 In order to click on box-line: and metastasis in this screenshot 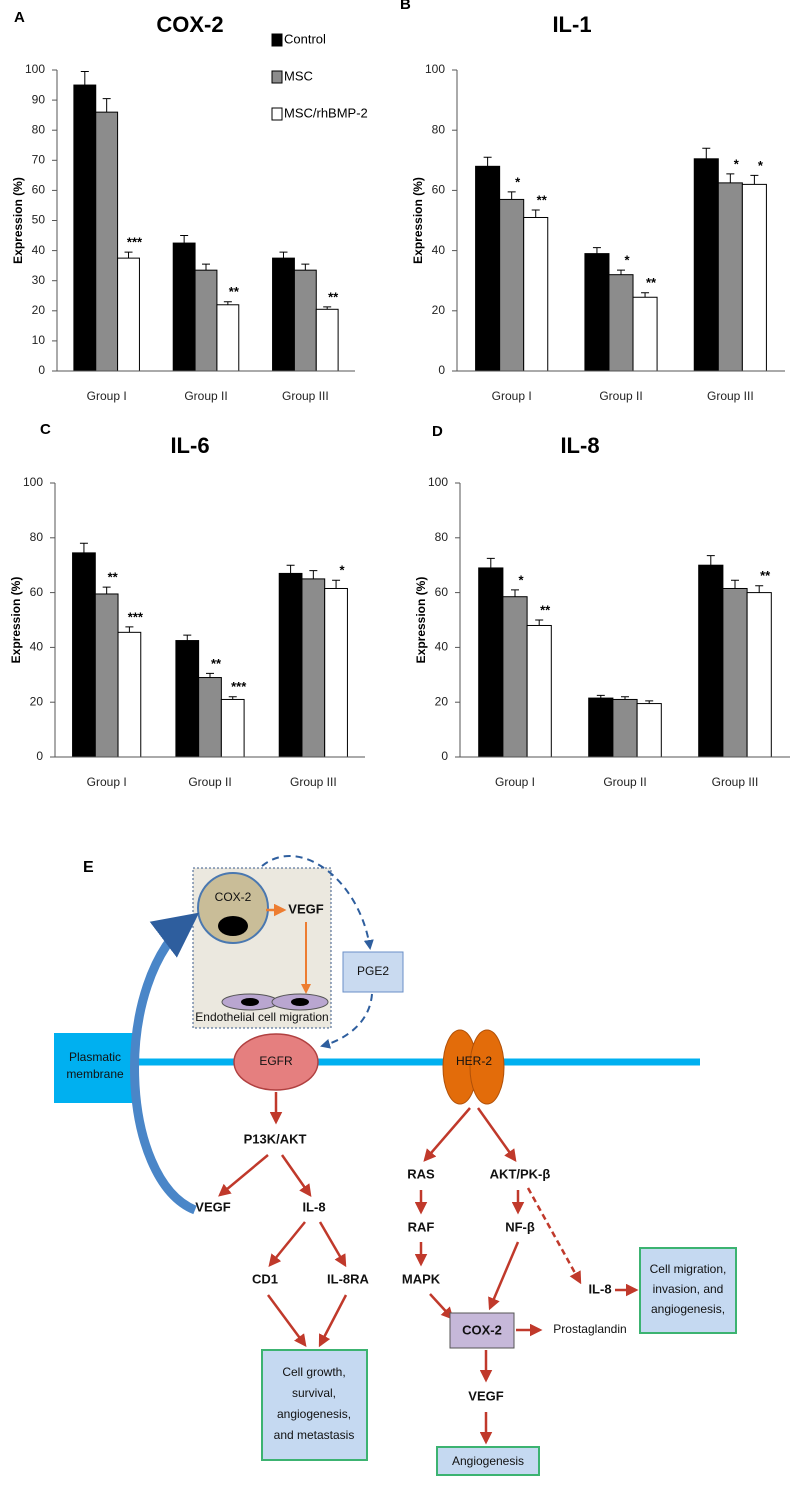, I will do `click(314, 1435)`.